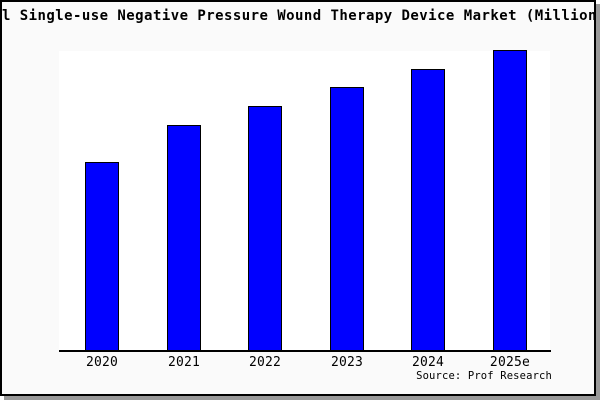  Describe the element at coordinates (184, 362) in the screenshot. I see `x-tick-label-2021: 2021` at that location.